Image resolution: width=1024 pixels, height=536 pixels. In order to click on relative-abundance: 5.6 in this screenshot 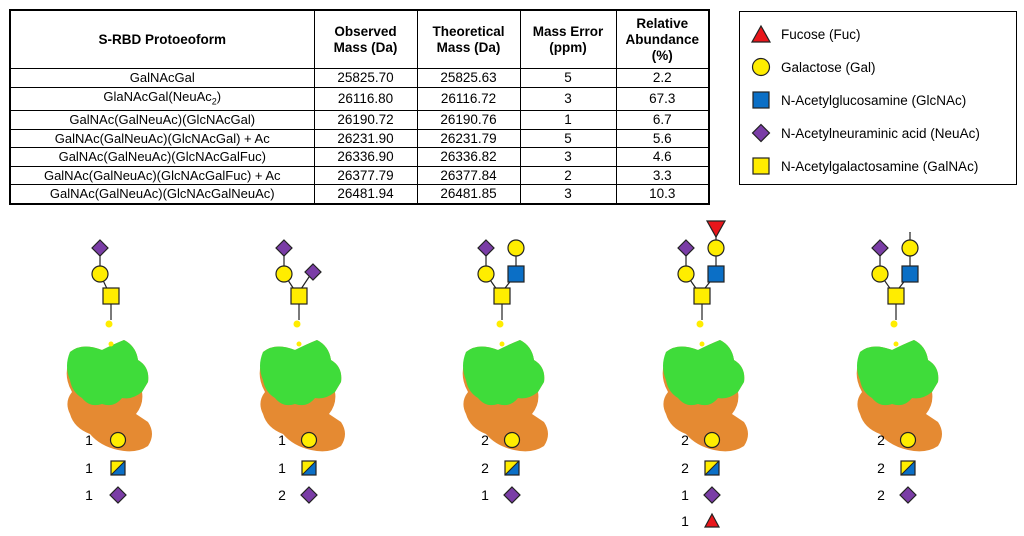, I will do `click(662, 138)`.